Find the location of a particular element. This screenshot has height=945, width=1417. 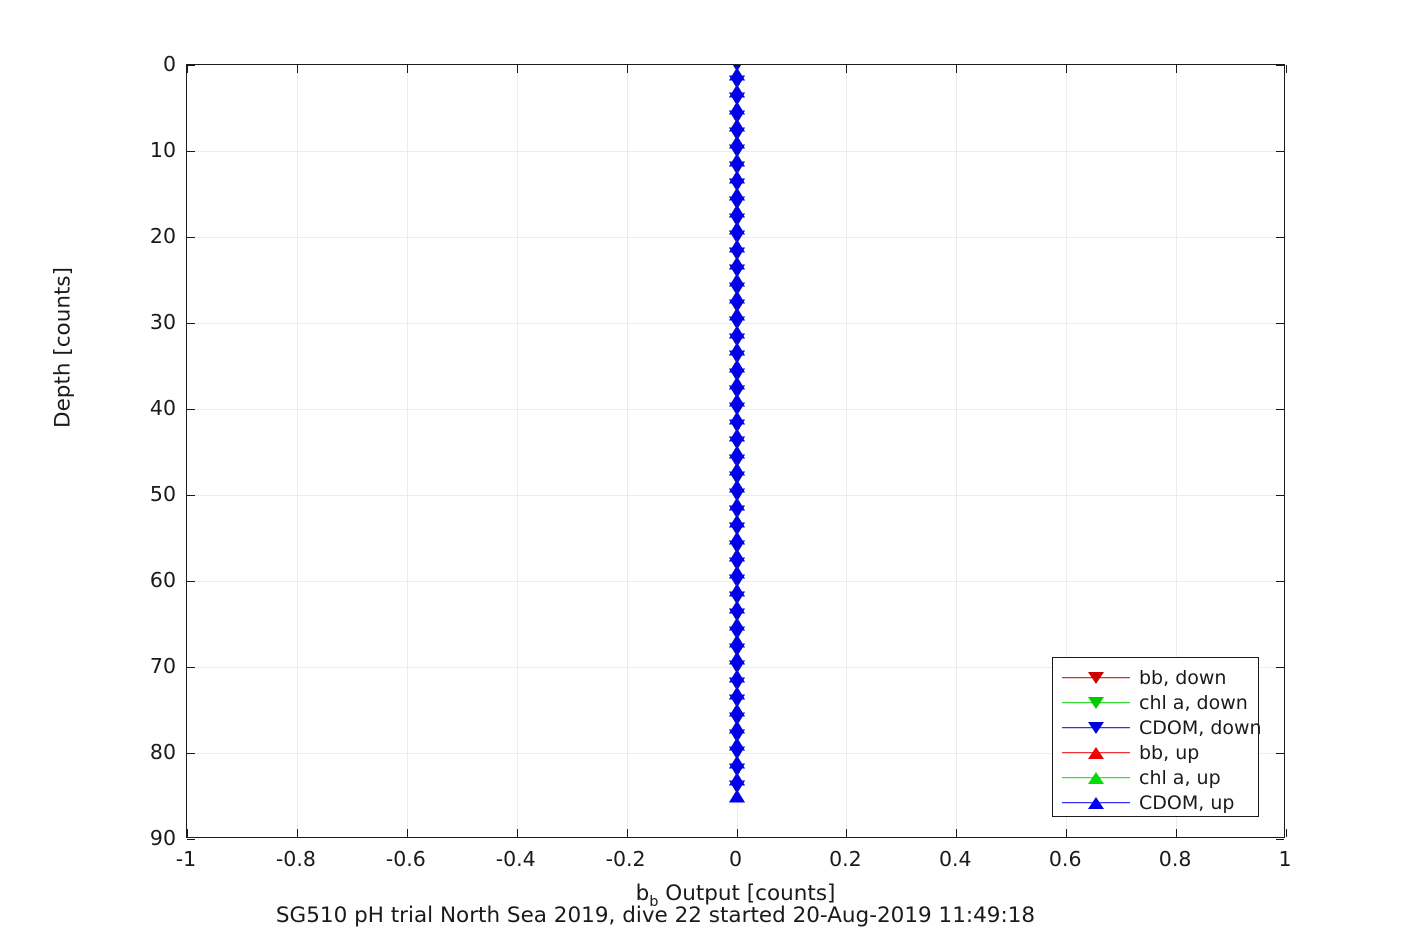

legend-entry-cdom-down: CDOM, down is located at coordinates (1157, 727).